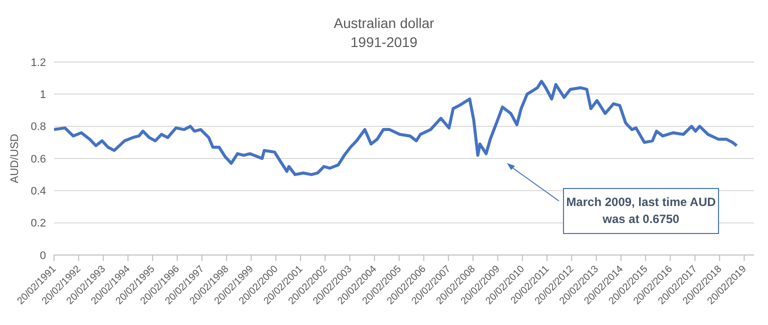 The height and width of the screenshot is (325, 768). I want to click on y-tick-label: 0.6, so click(38, 159).